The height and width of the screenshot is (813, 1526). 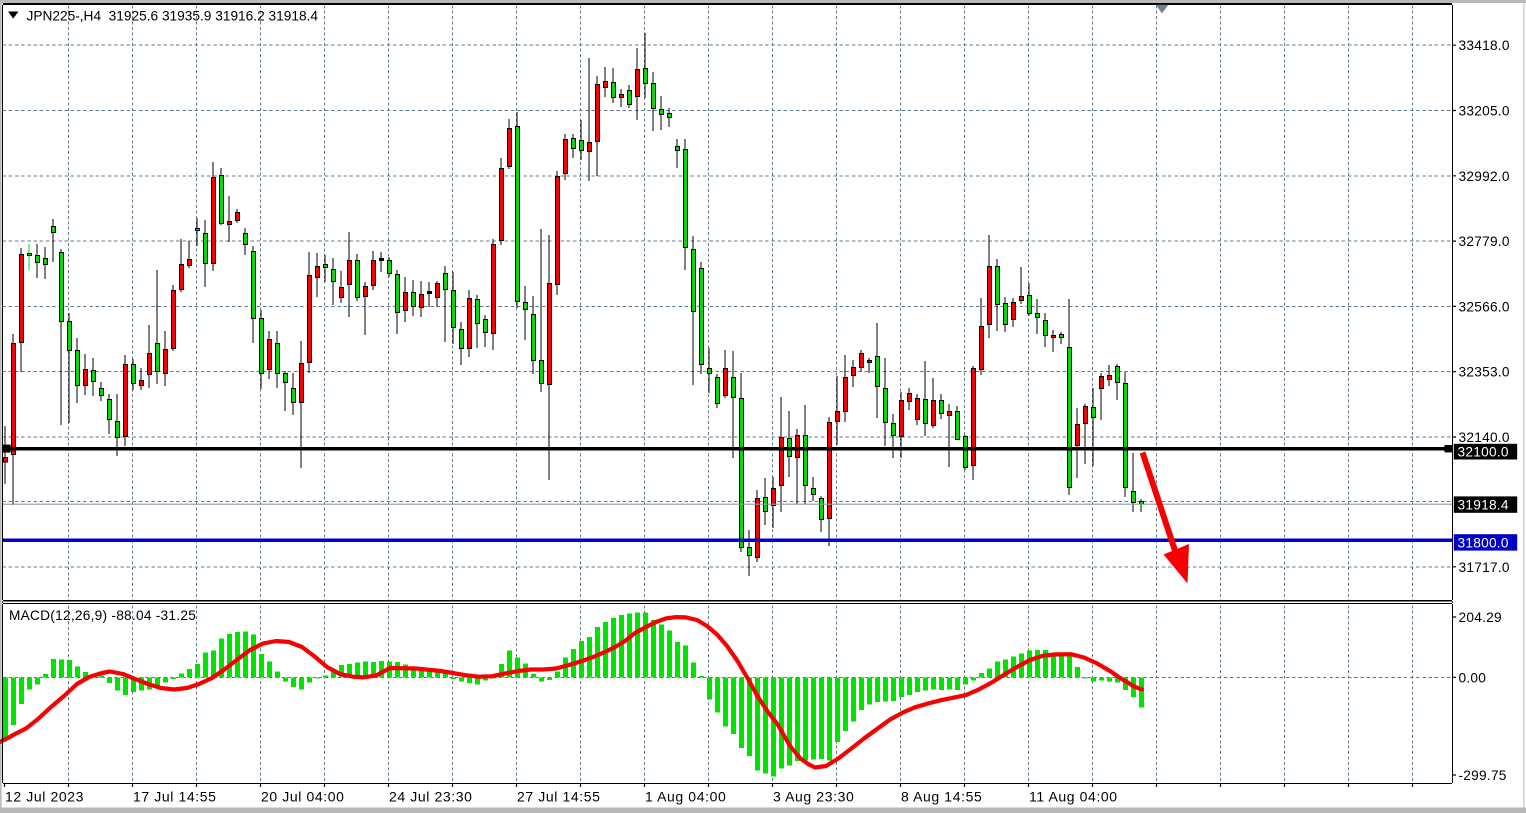 I want to click on svg-text: 11 Aug 04:00, so click(x=1073, y=797).